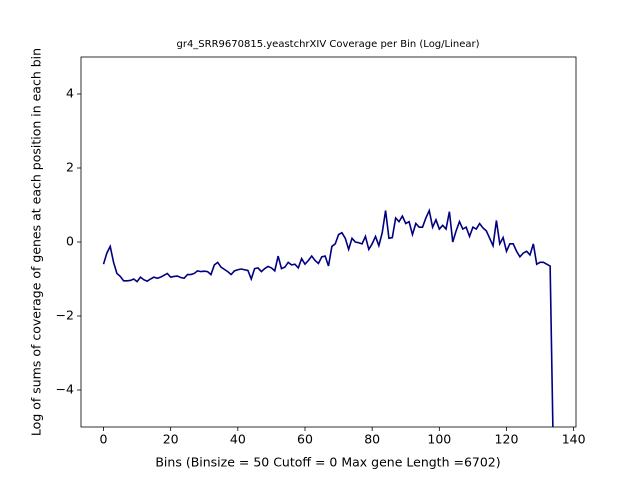  I want to click on y-tick-label: −2, so click(65, 315).